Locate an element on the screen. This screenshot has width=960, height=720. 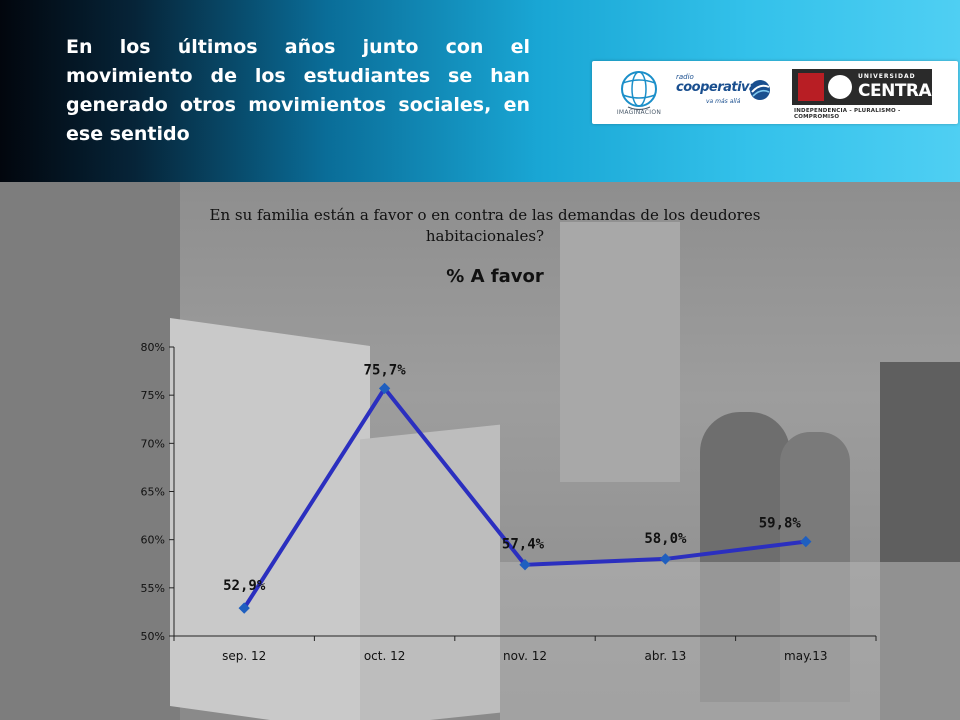
y-tick-label: 60% is located at coordinates (153, 540).